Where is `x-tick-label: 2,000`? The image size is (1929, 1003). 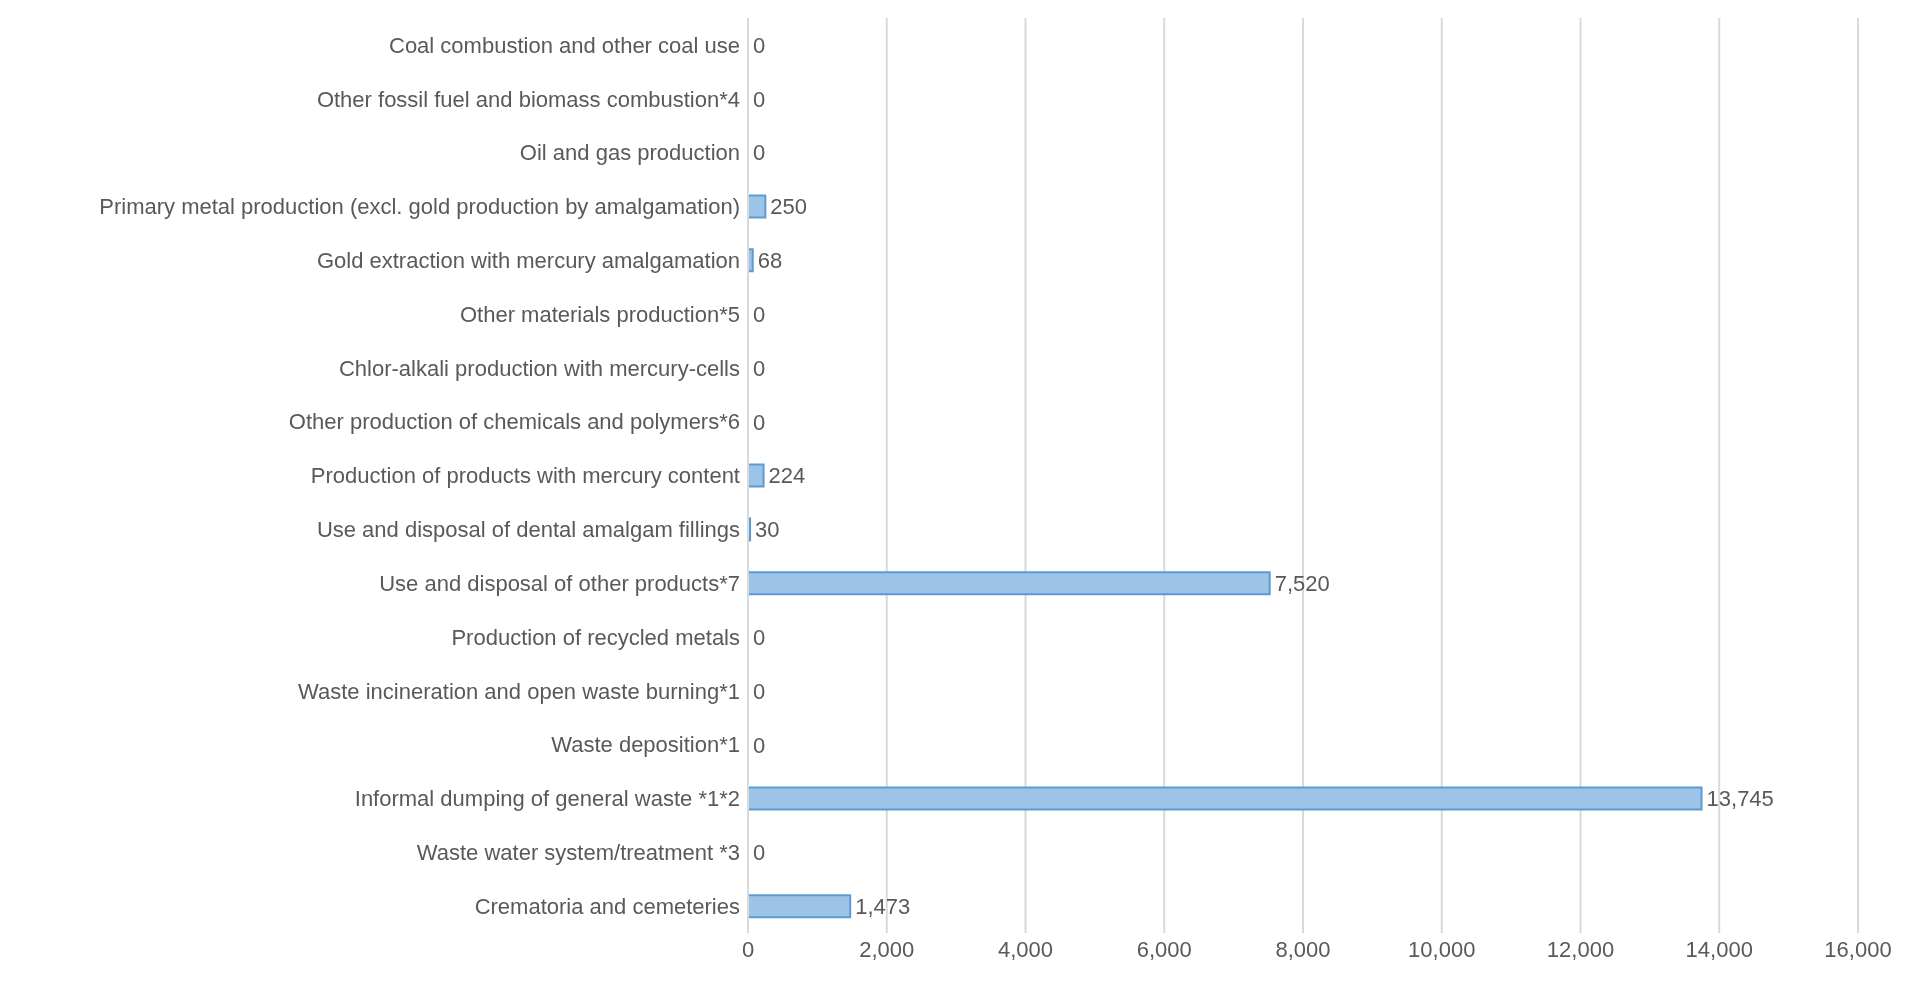
x-tick-label: 2,000 is located at coordinates (887, 949).